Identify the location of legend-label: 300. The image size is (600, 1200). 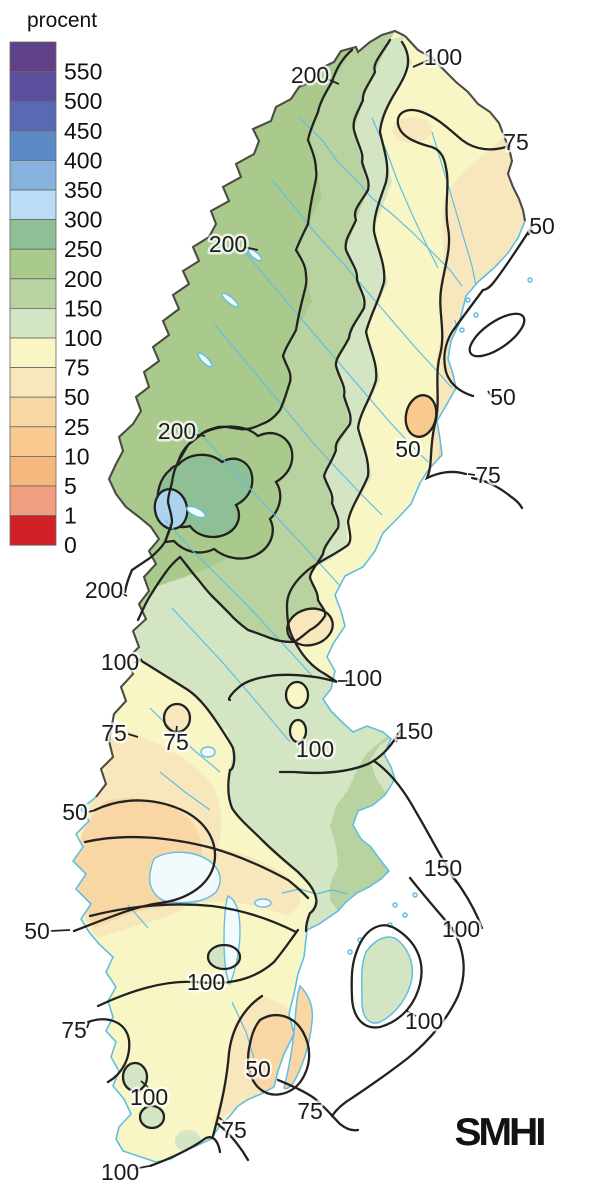
(83, 220).